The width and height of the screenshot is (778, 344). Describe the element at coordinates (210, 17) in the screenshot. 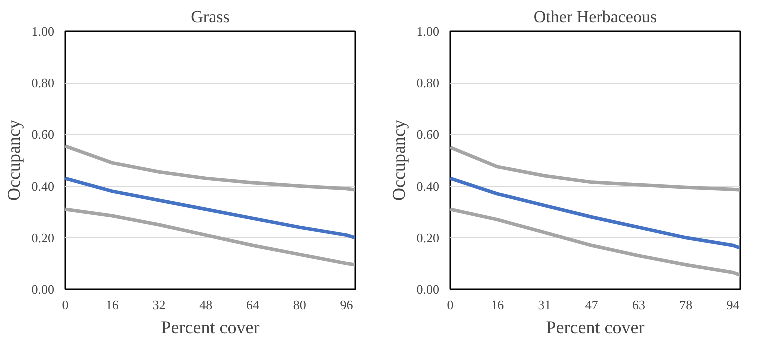

I see `chart-title: Grass` at that location.